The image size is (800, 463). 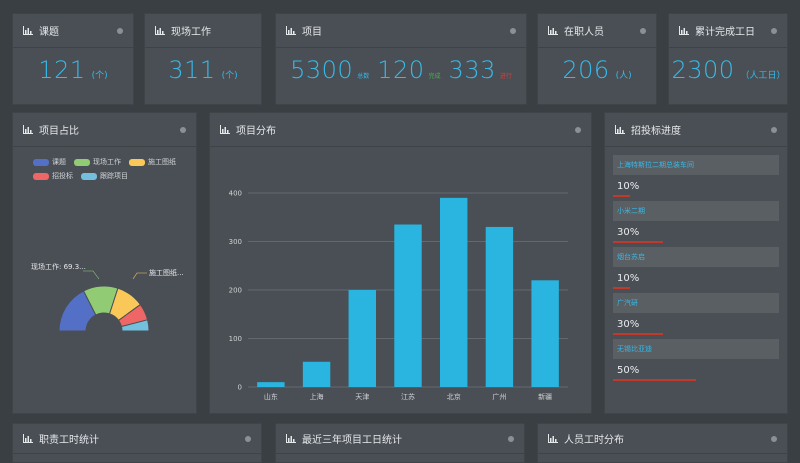 I want to click on card-header: 人员工时分布, so click(x=662, y=439).